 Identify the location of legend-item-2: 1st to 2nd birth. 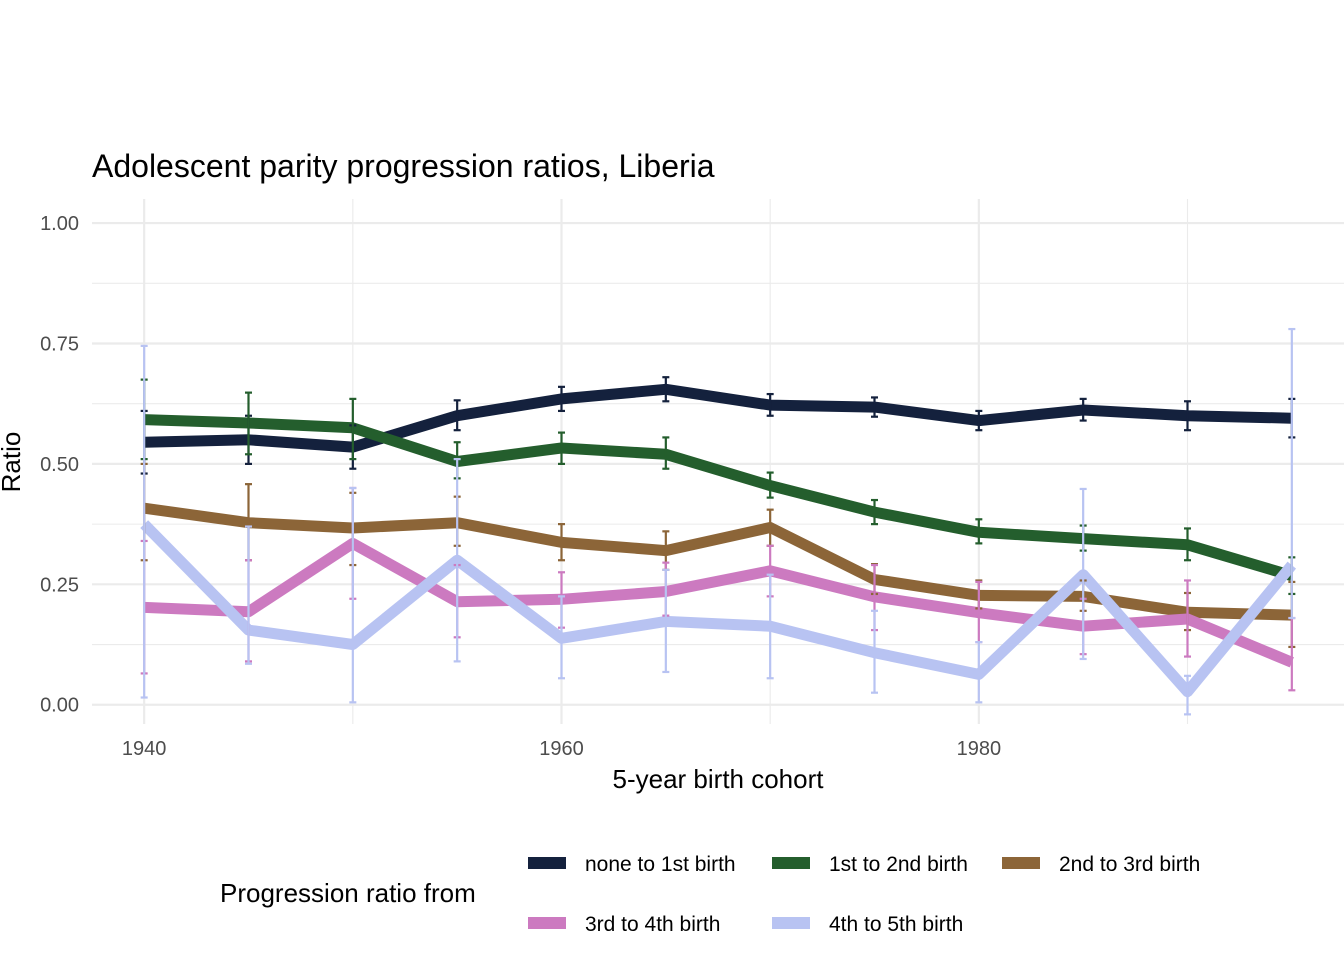
(870, 864).